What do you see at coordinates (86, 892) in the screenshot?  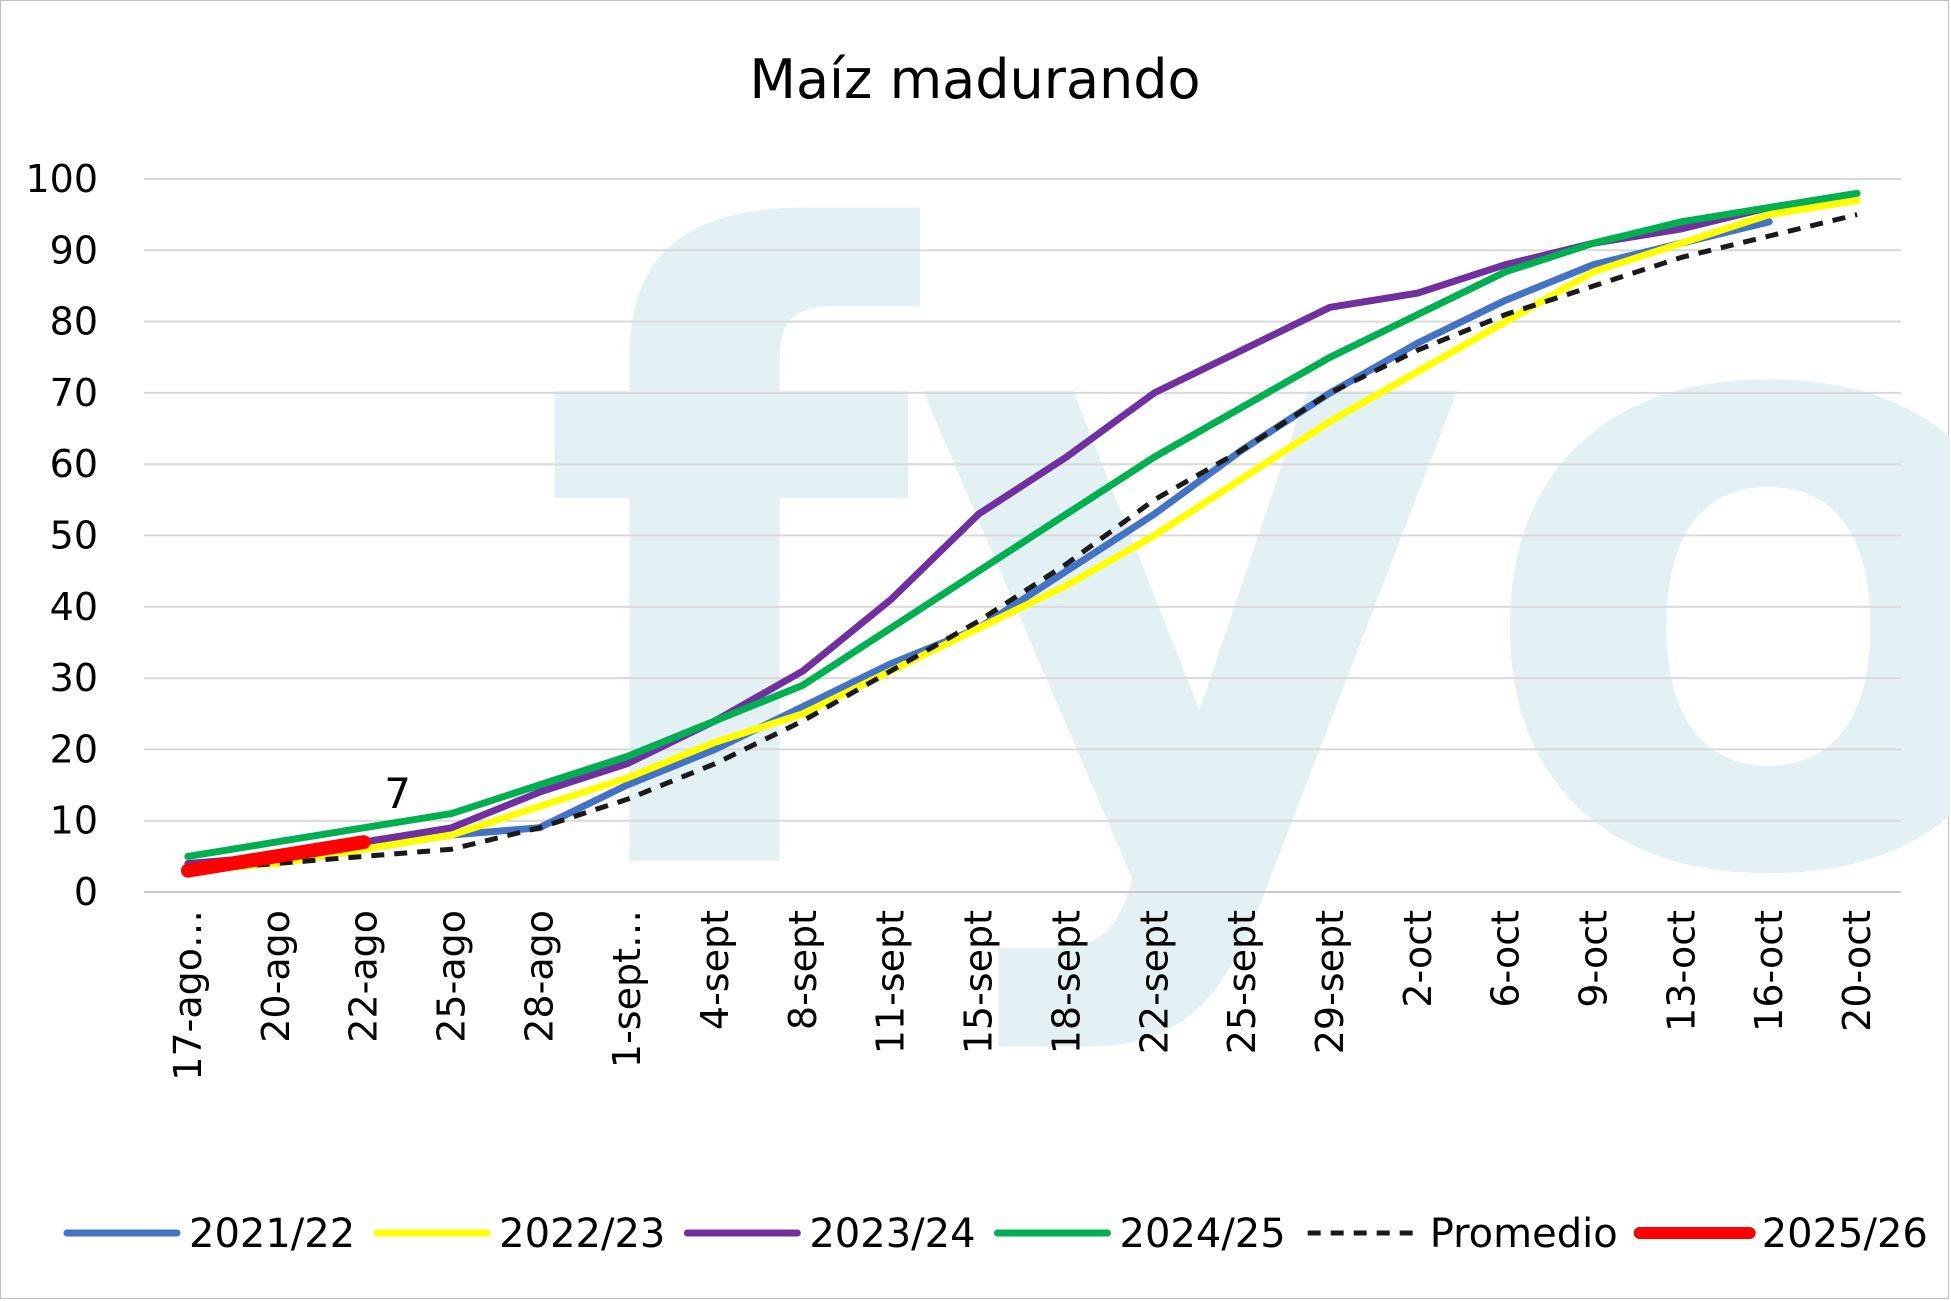 I see `y-tick-label: 0` at bounding box center [86, 892].